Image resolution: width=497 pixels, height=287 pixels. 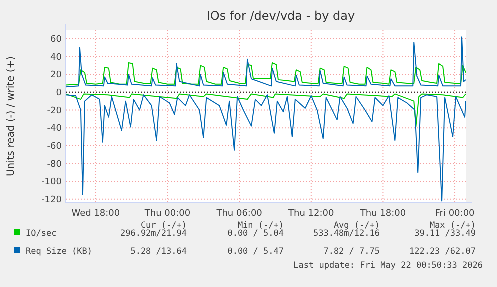 I want to click on text: Max (-/+), so click(x=453, y=226).